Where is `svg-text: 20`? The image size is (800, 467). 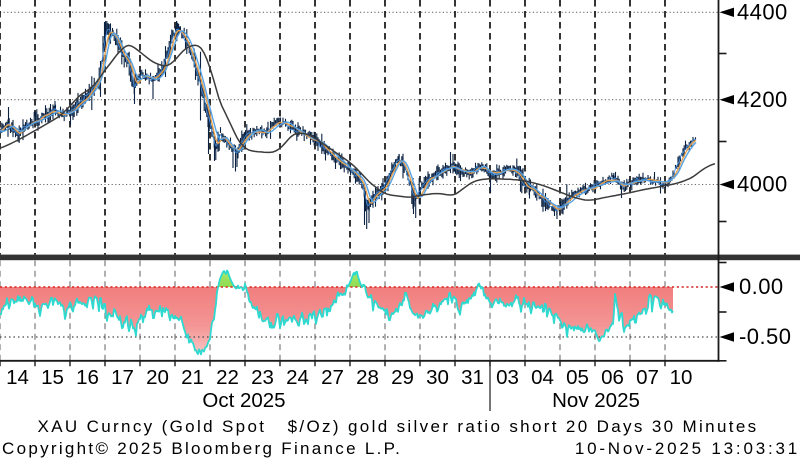 svg-text: 20 is located at coordinates (157, 377).